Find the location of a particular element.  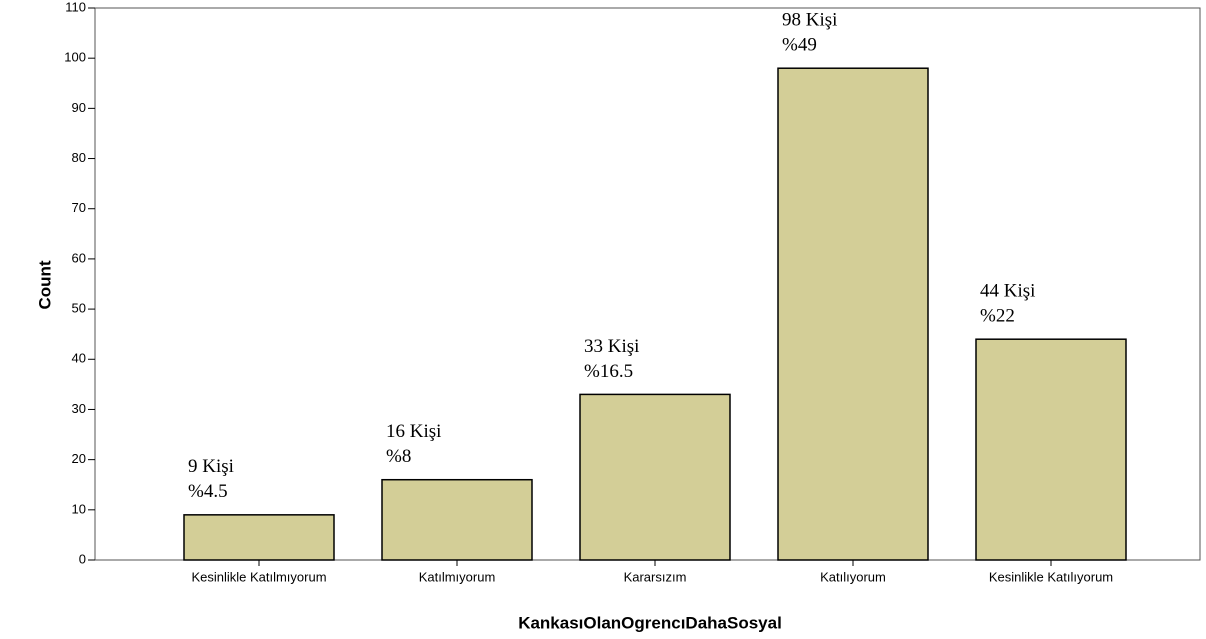

y-tick-label: 50 is located at coordinates (79, 308).